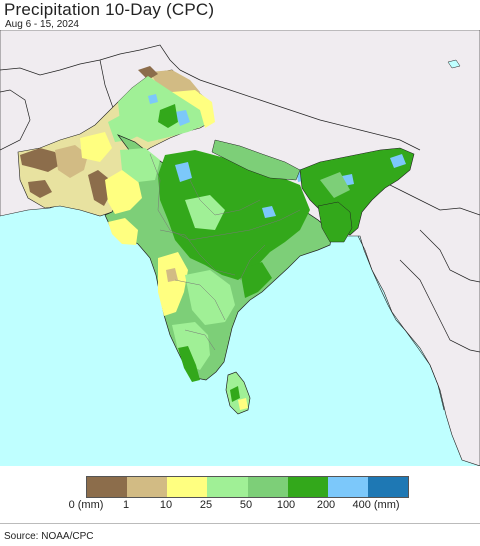 This screenshot has height=546, width=480. I want to click on nepal, so click(256, 160).